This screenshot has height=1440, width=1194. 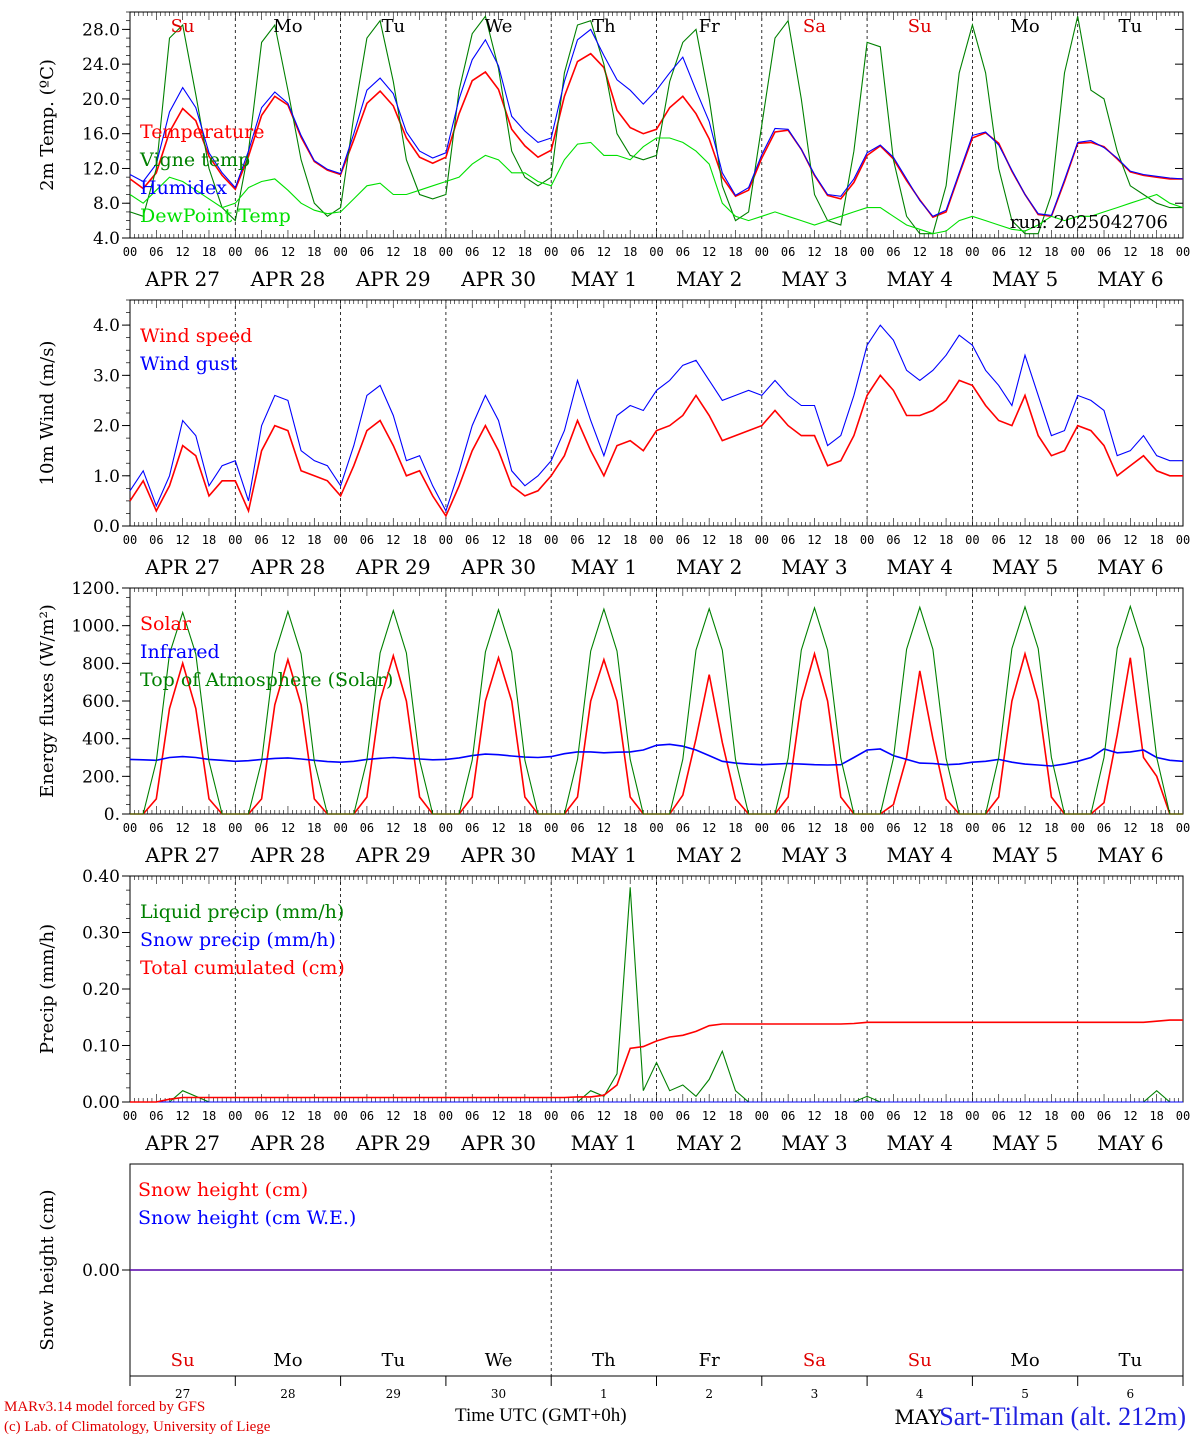 I want to click on date-label: MAY 4, so click(x=920, y=1143).